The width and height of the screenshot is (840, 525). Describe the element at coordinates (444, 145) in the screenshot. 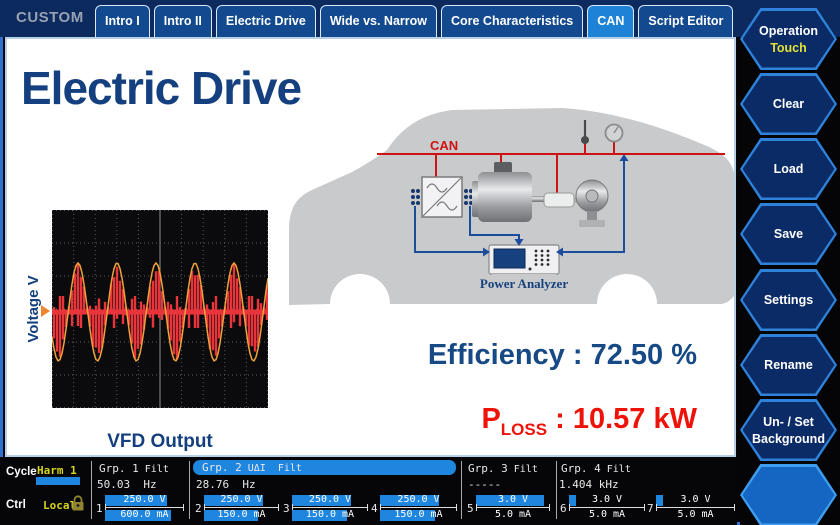

I see `can-bus-label: CAN` at that location.